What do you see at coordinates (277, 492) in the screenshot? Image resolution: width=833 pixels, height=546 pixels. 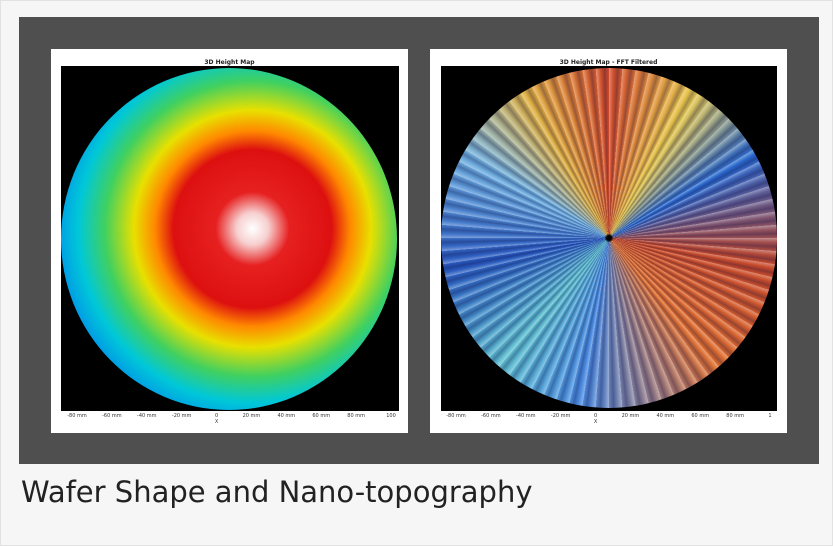 I see `figure-caption: Wafer Shape and Nano-topography` at bounding box center [277, 492].